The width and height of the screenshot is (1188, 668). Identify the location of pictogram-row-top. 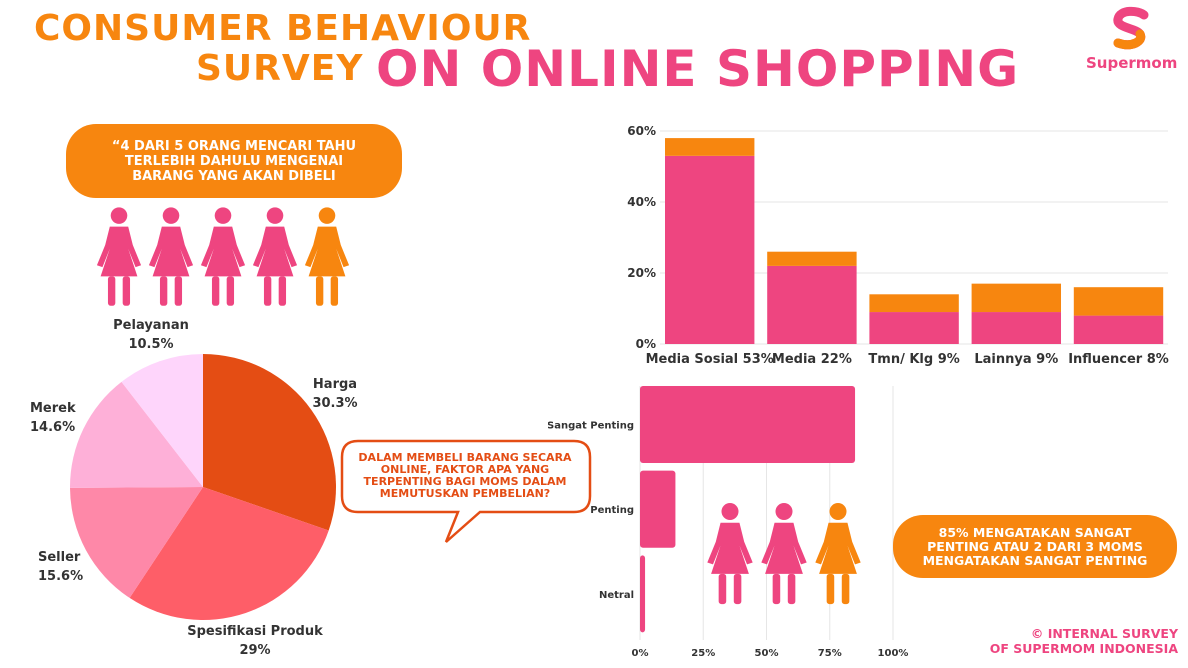
(226, 259).